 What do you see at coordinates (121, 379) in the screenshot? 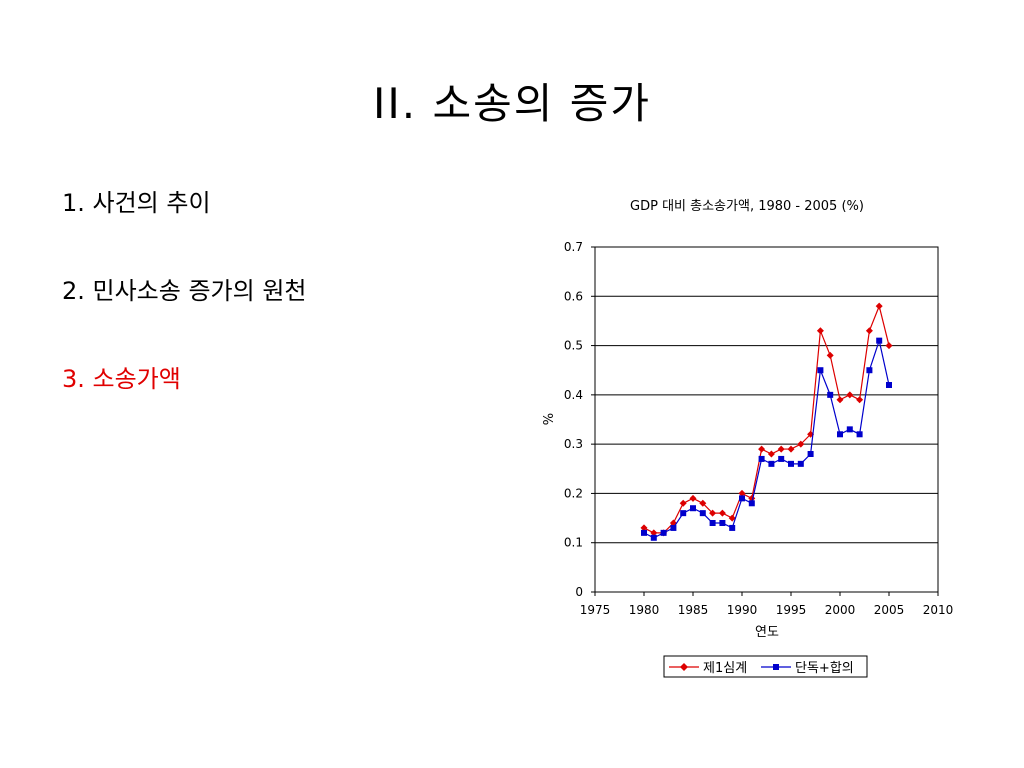
I see `bullet-item-3: 3. 소송가액` at bounding box center [121, 379].